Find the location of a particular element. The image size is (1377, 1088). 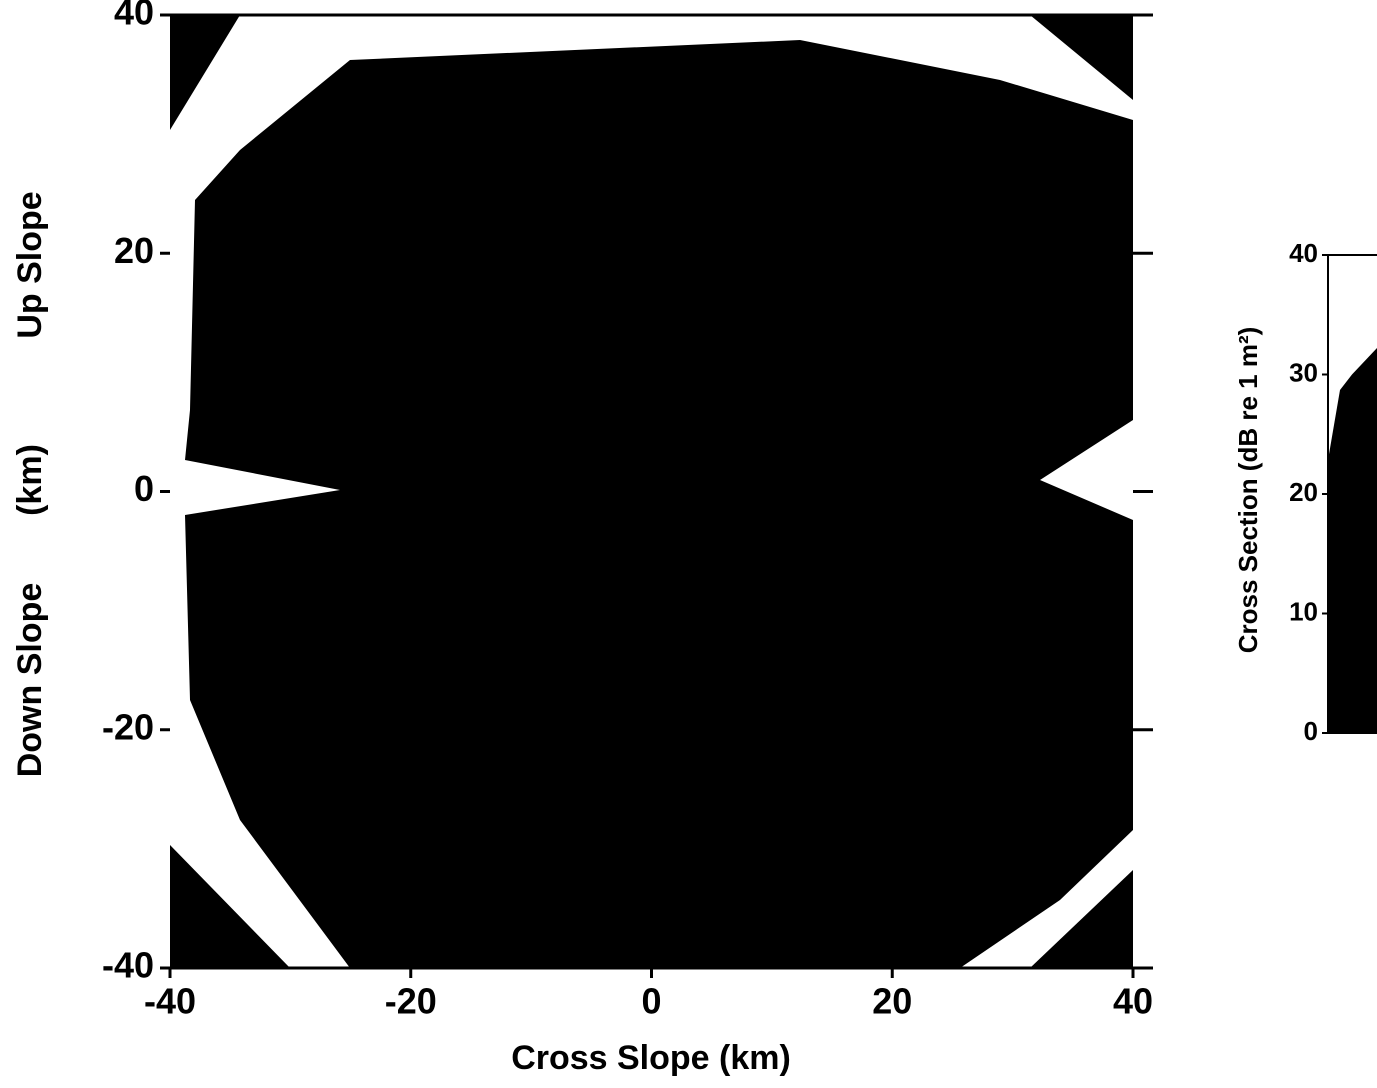

colorbar-tick-label: 40 is located at coordinates (1303, 253).